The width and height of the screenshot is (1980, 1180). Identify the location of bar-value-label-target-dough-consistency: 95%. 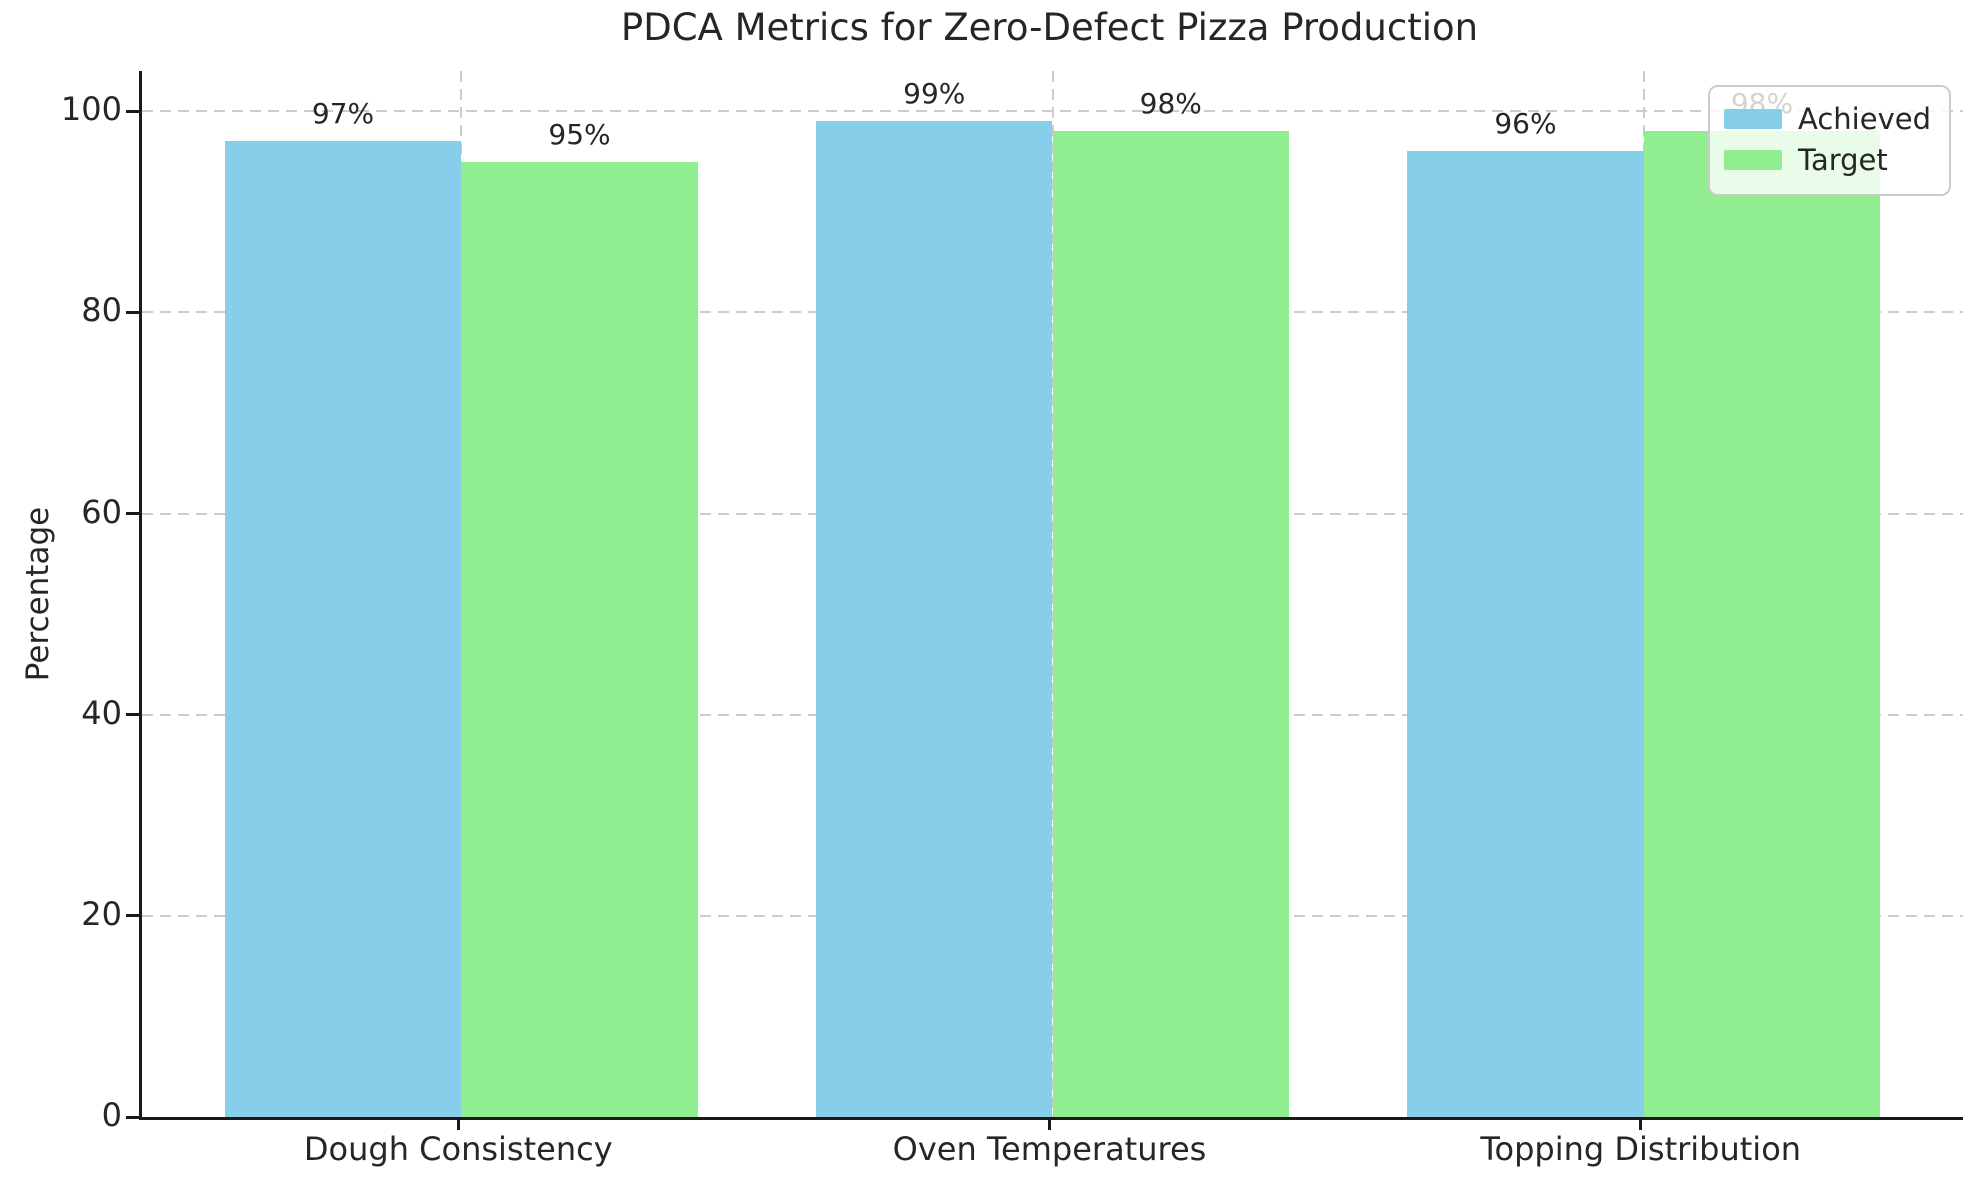
(579, 134).